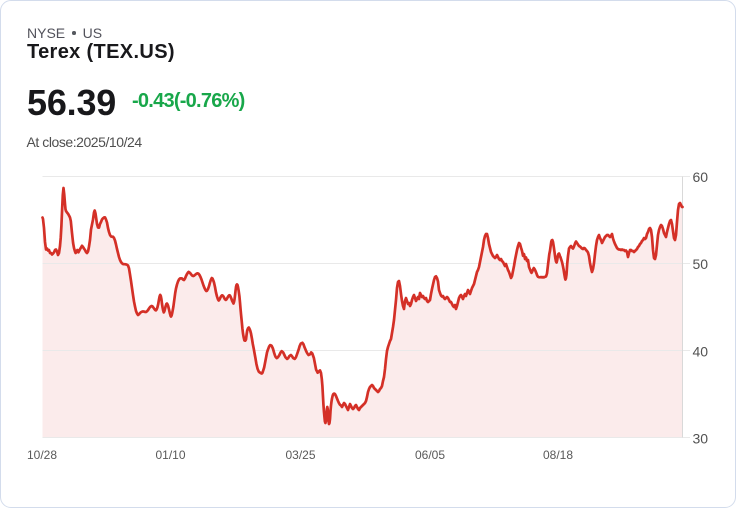 The height and width of the screenshot is (508, 736). What do you see at coordinates (558, 455) in the screenshot?
I see `svg-text: 08/18` at bounding box center [558, 455].